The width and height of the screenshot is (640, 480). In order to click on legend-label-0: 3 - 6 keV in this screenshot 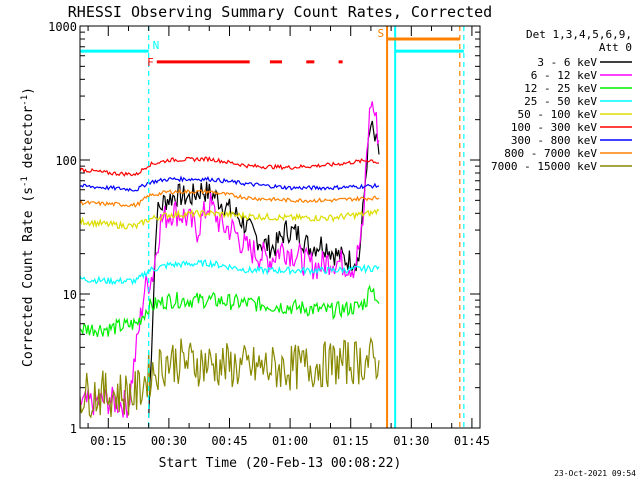, I will do `click(567, 62)`.